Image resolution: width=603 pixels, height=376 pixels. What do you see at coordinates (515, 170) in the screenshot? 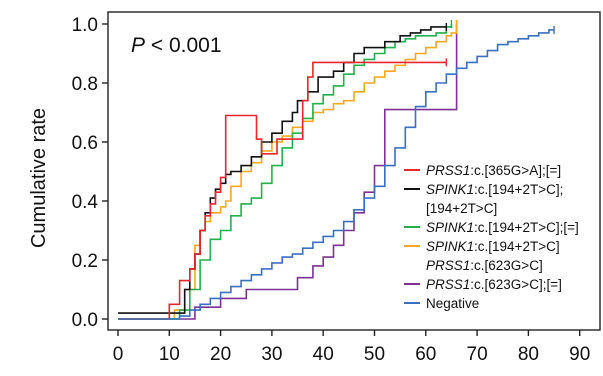
I see `legend-label-part: :c.[365G>A];[=]` at bounding box center [515, 170].